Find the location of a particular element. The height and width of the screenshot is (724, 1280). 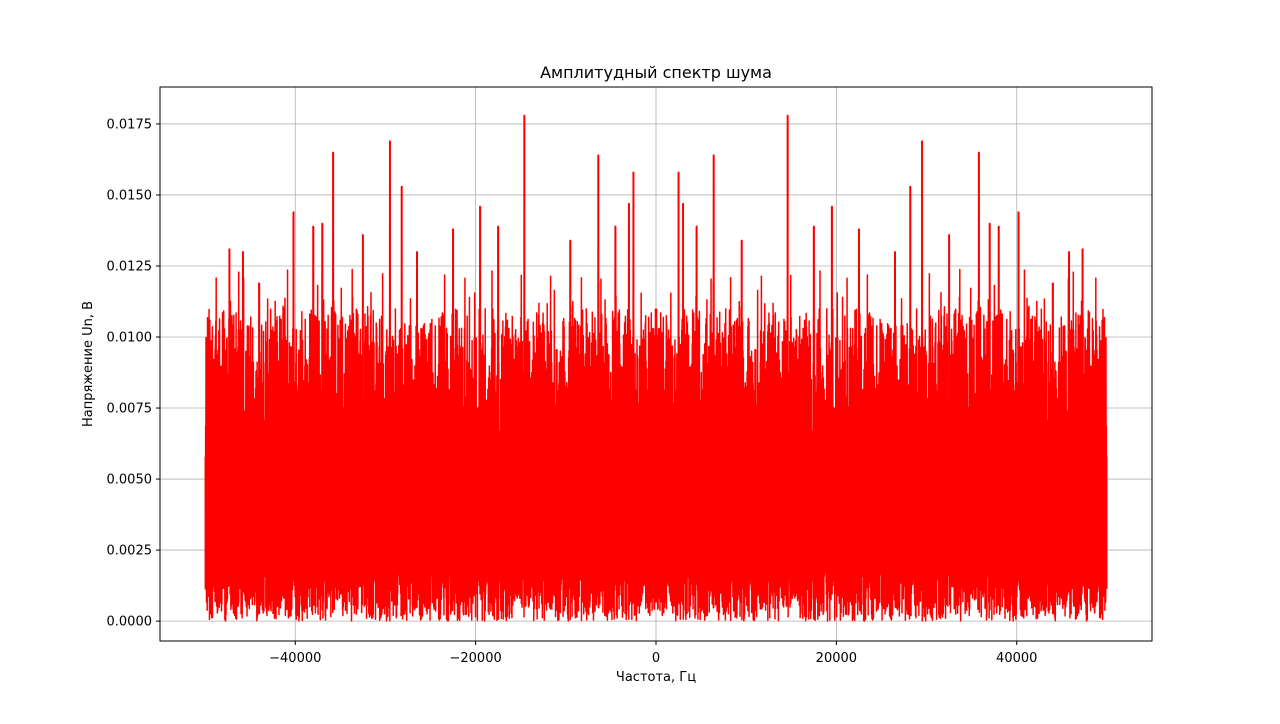

y-tick-label: 0.0125 is located at coordinates (130, 266).